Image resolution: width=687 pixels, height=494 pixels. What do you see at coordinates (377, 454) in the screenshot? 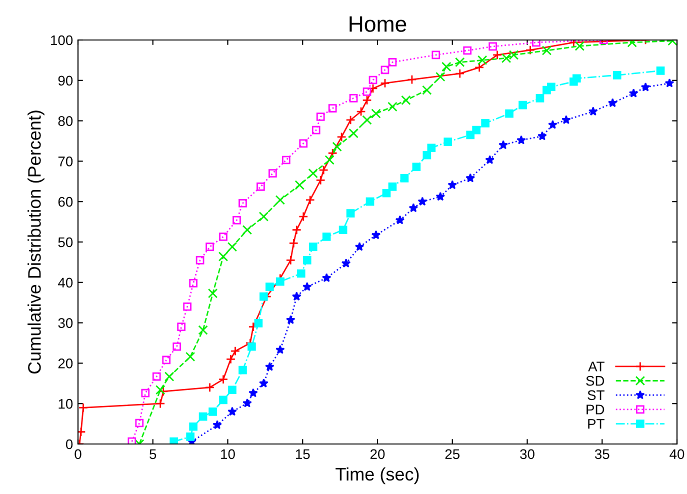
I see `x-tick-label: 20` at bounding box center [377, 454].